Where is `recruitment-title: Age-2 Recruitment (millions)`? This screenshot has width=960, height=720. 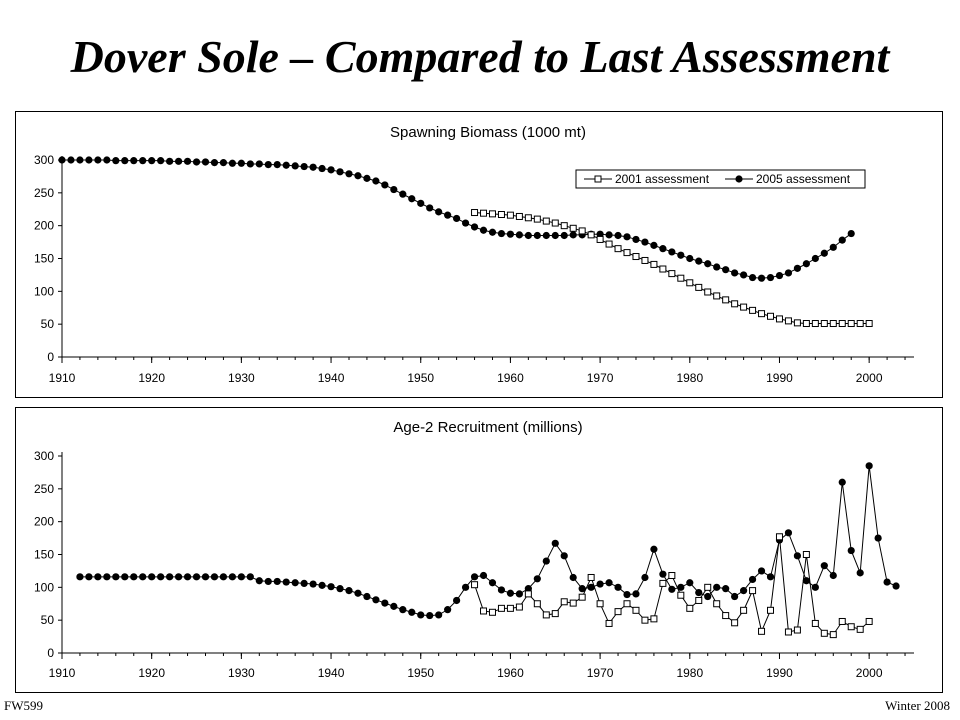 recruitment-title: Age-2 Recruitment (millions) is located at coordinates (487, 427).